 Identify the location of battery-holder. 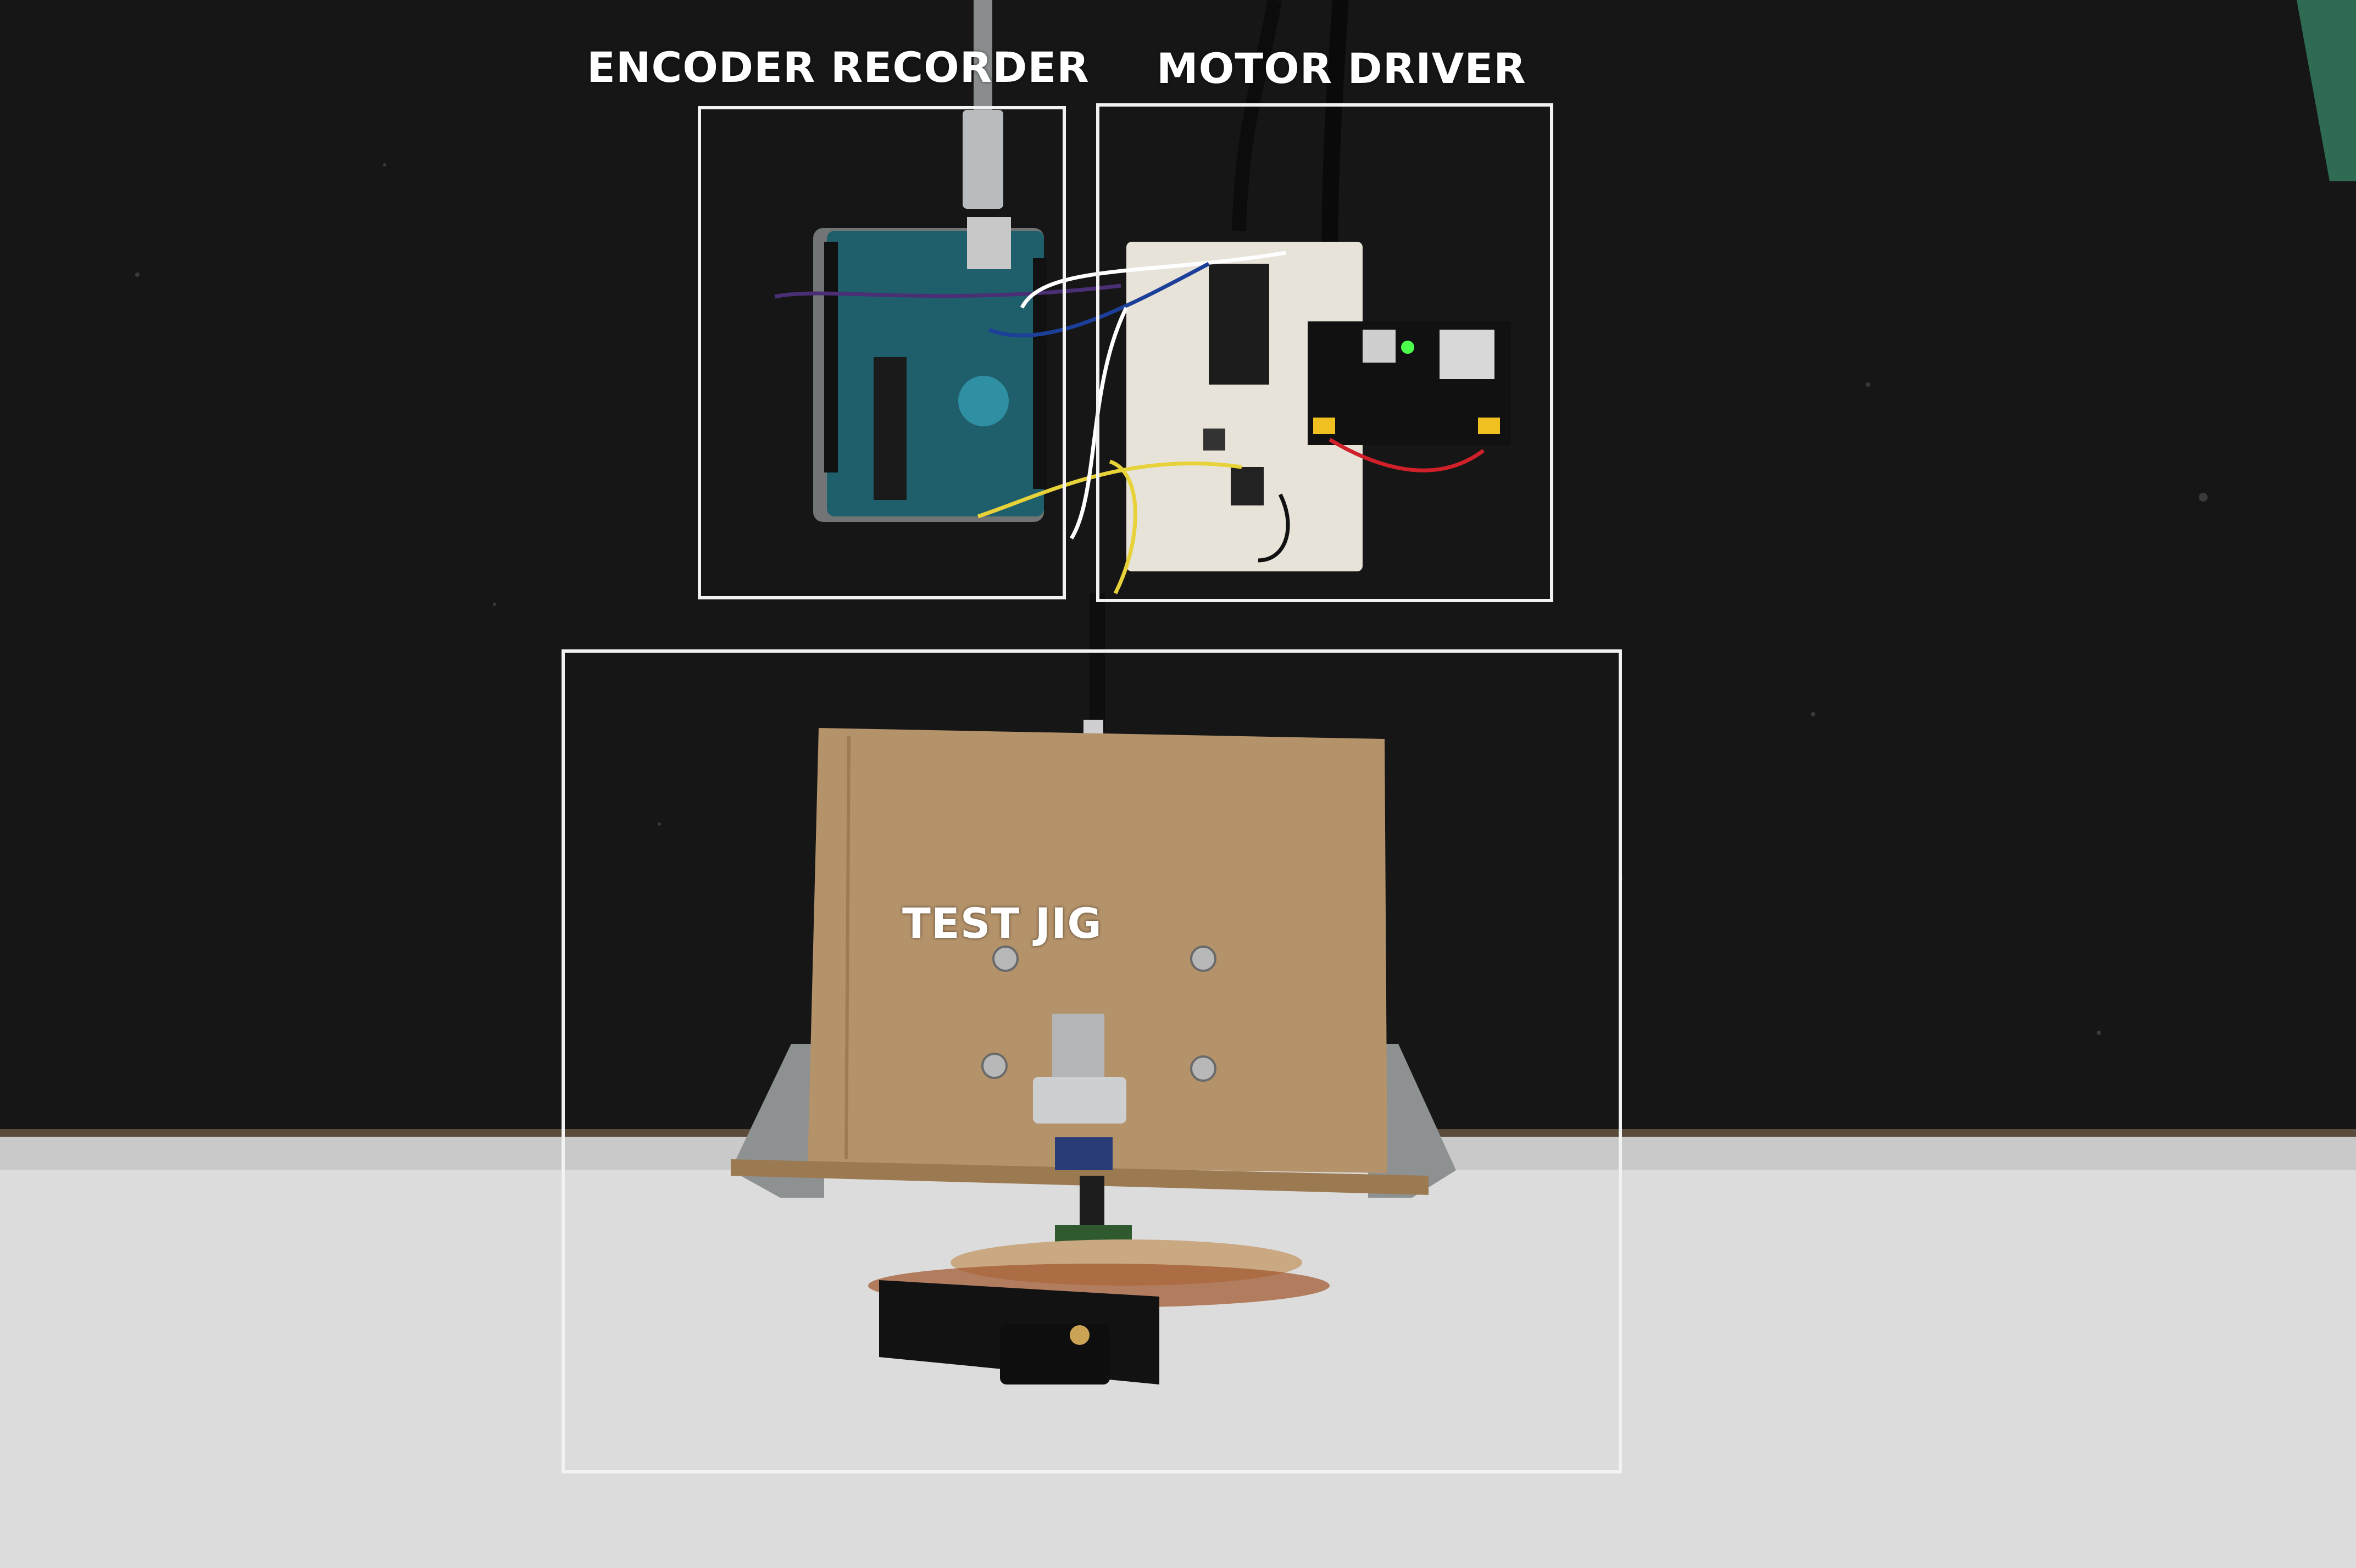
(1019, 1332).